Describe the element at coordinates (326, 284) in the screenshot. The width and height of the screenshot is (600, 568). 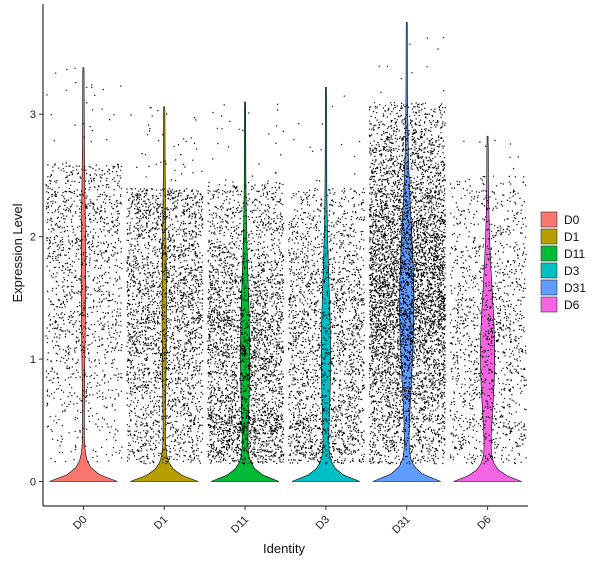
I see `violin-d3` at that location.